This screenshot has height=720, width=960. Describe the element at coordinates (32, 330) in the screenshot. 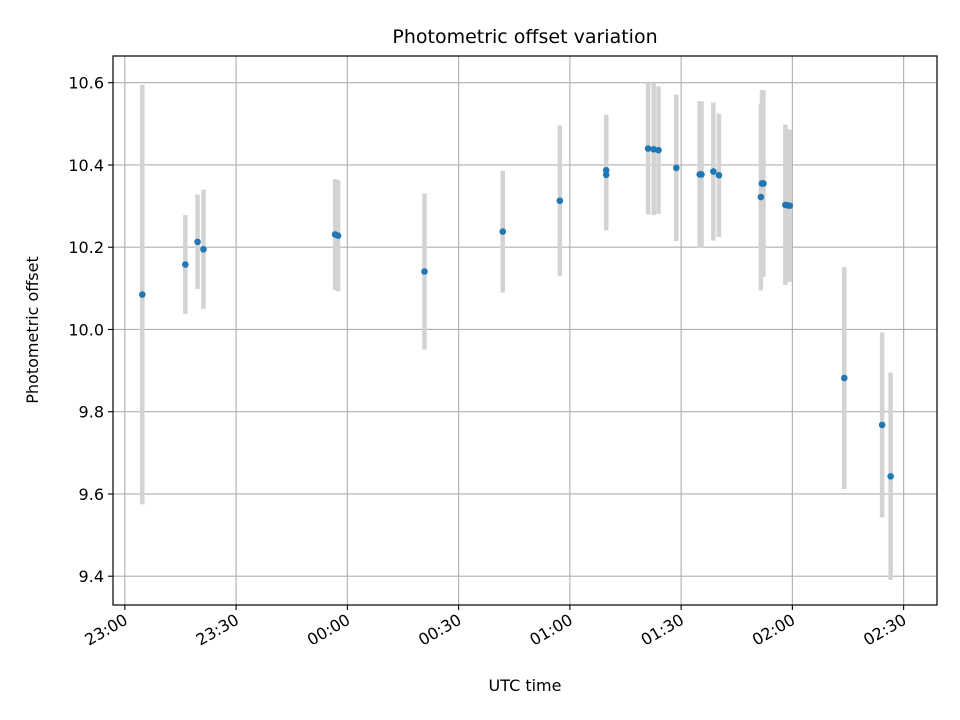

I see `y-axis-label: Photometric offset` at that location.